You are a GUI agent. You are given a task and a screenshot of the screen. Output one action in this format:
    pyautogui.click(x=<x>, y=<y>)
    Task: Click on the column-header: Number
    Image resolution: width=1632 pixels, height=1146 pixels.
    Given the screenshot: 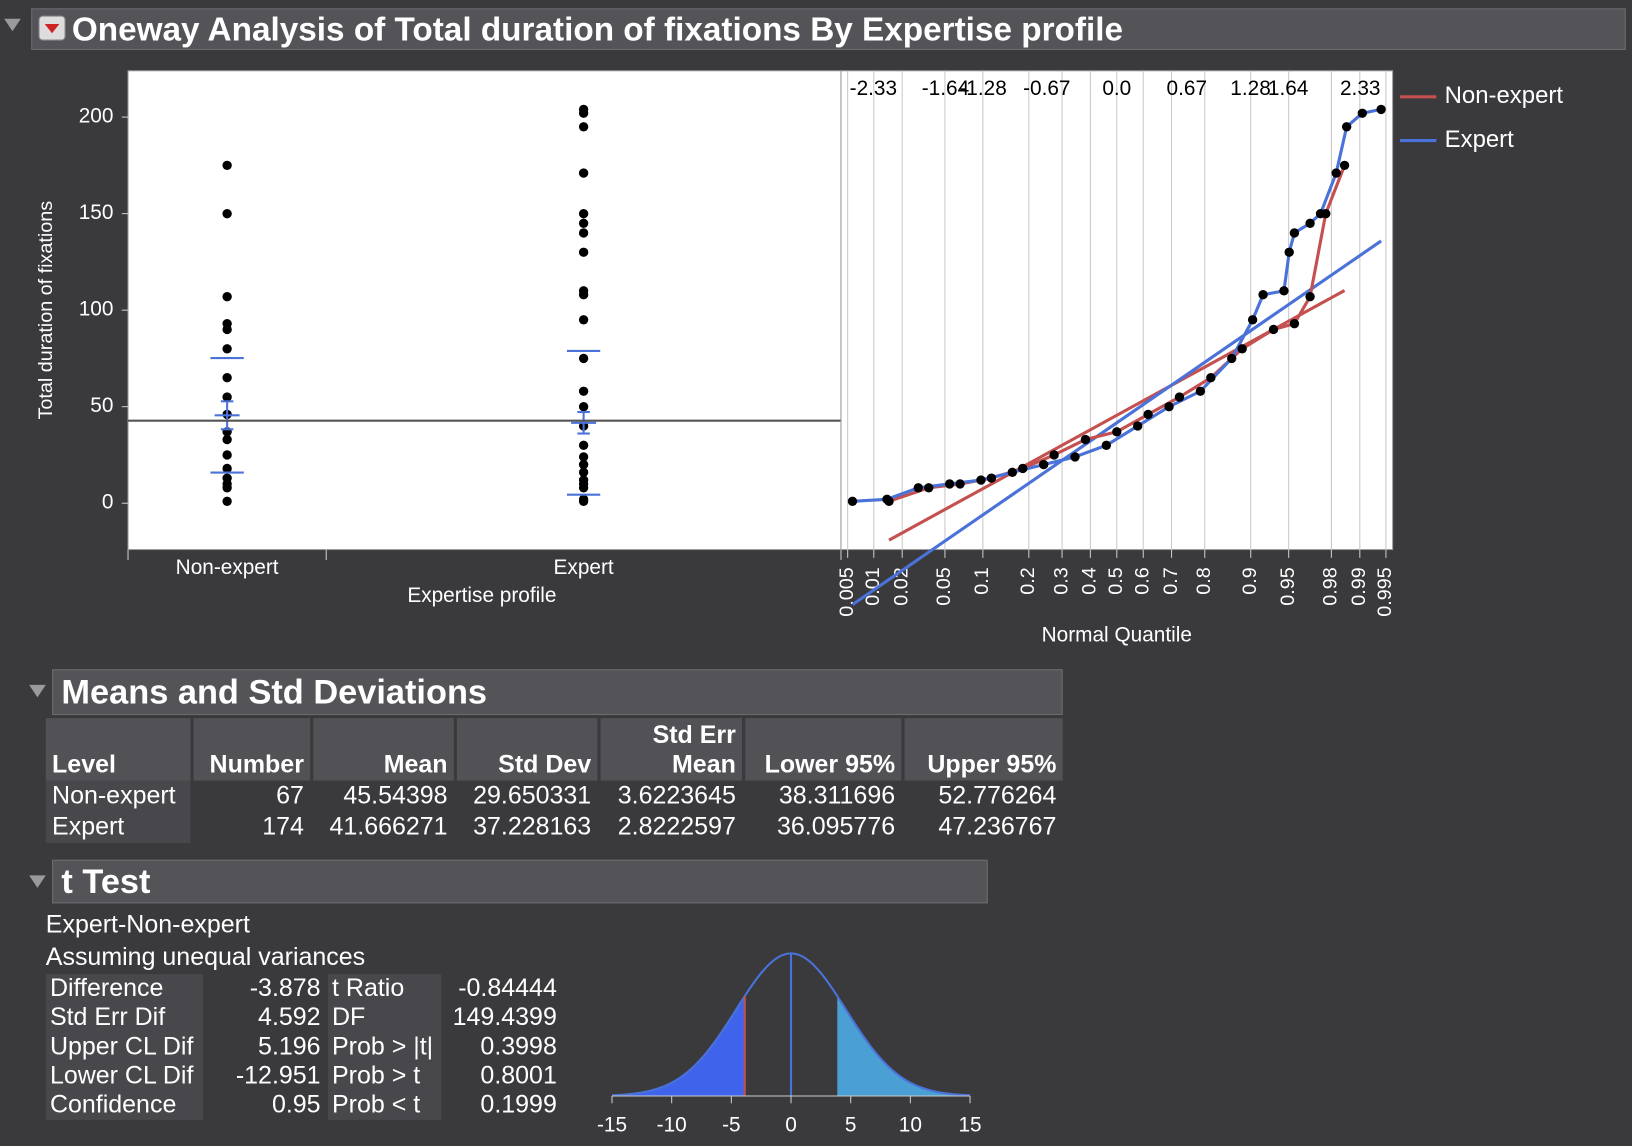 What is the action you would take?
    pyautogui.click(x=252, y=749)
    